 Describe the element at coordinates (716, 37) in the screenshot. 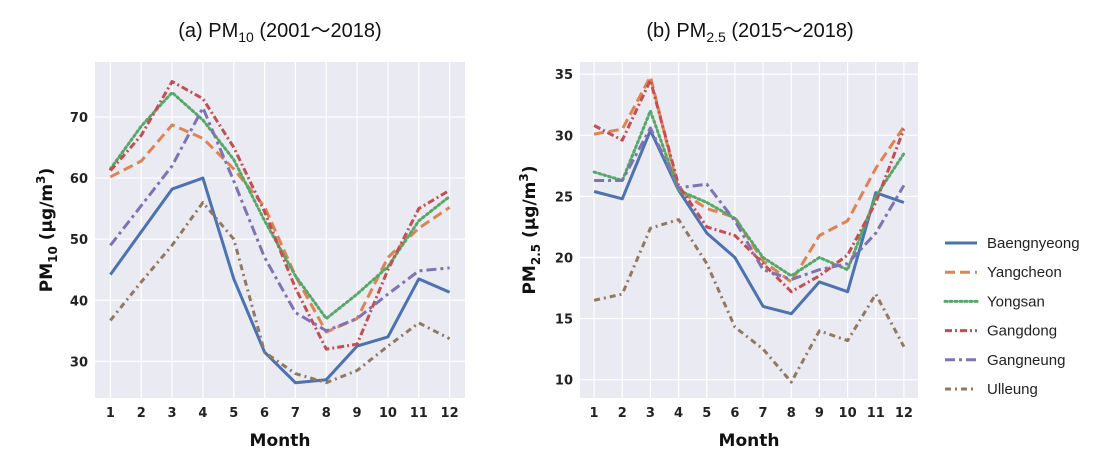

I see `chart-title-subscript: 2.5` at that location.